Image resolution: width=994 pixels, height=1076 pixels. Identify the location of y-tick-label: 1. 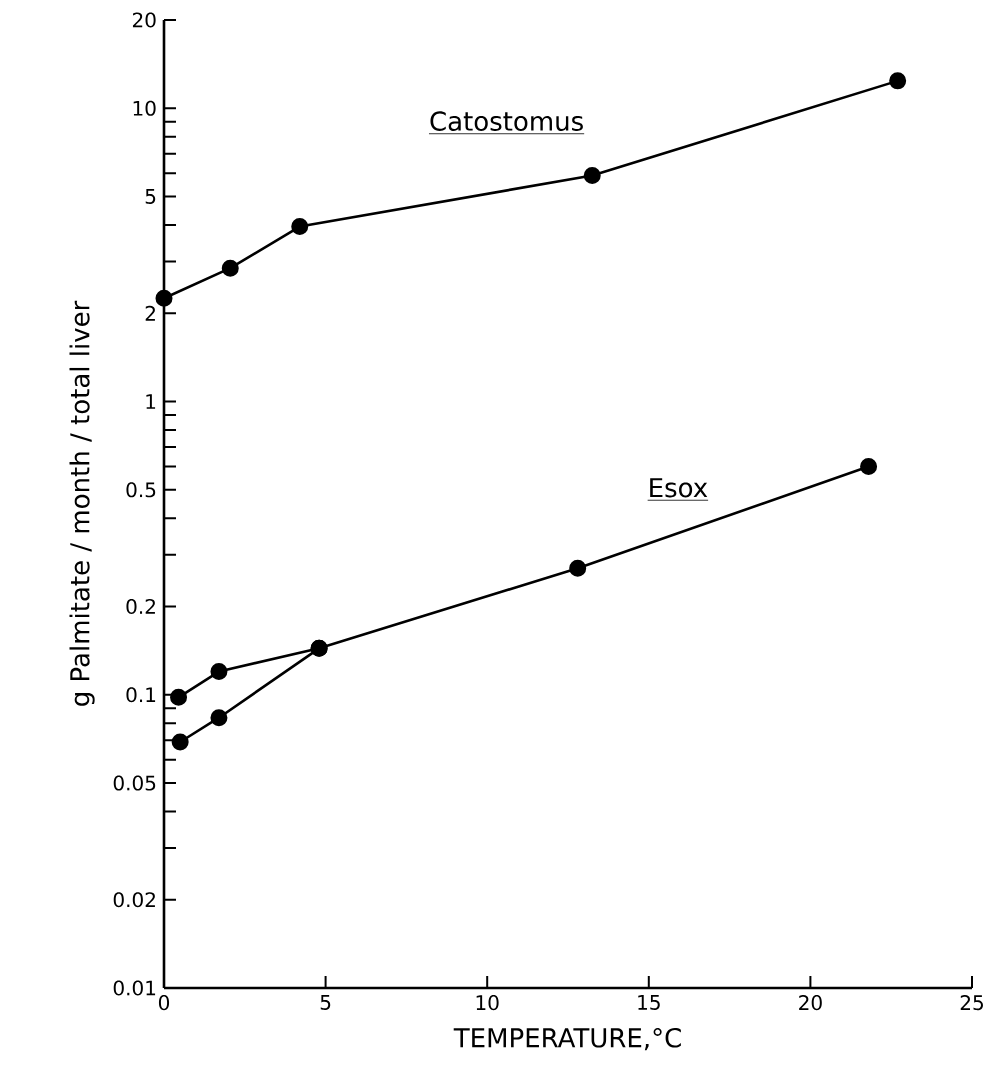
(151, 401).